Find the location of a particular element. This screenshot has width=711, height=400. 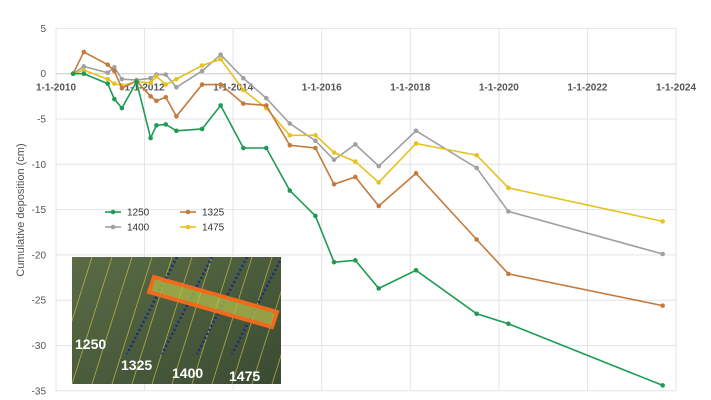

legend-item-1250: 1250 is located at coordinates (127, 213).